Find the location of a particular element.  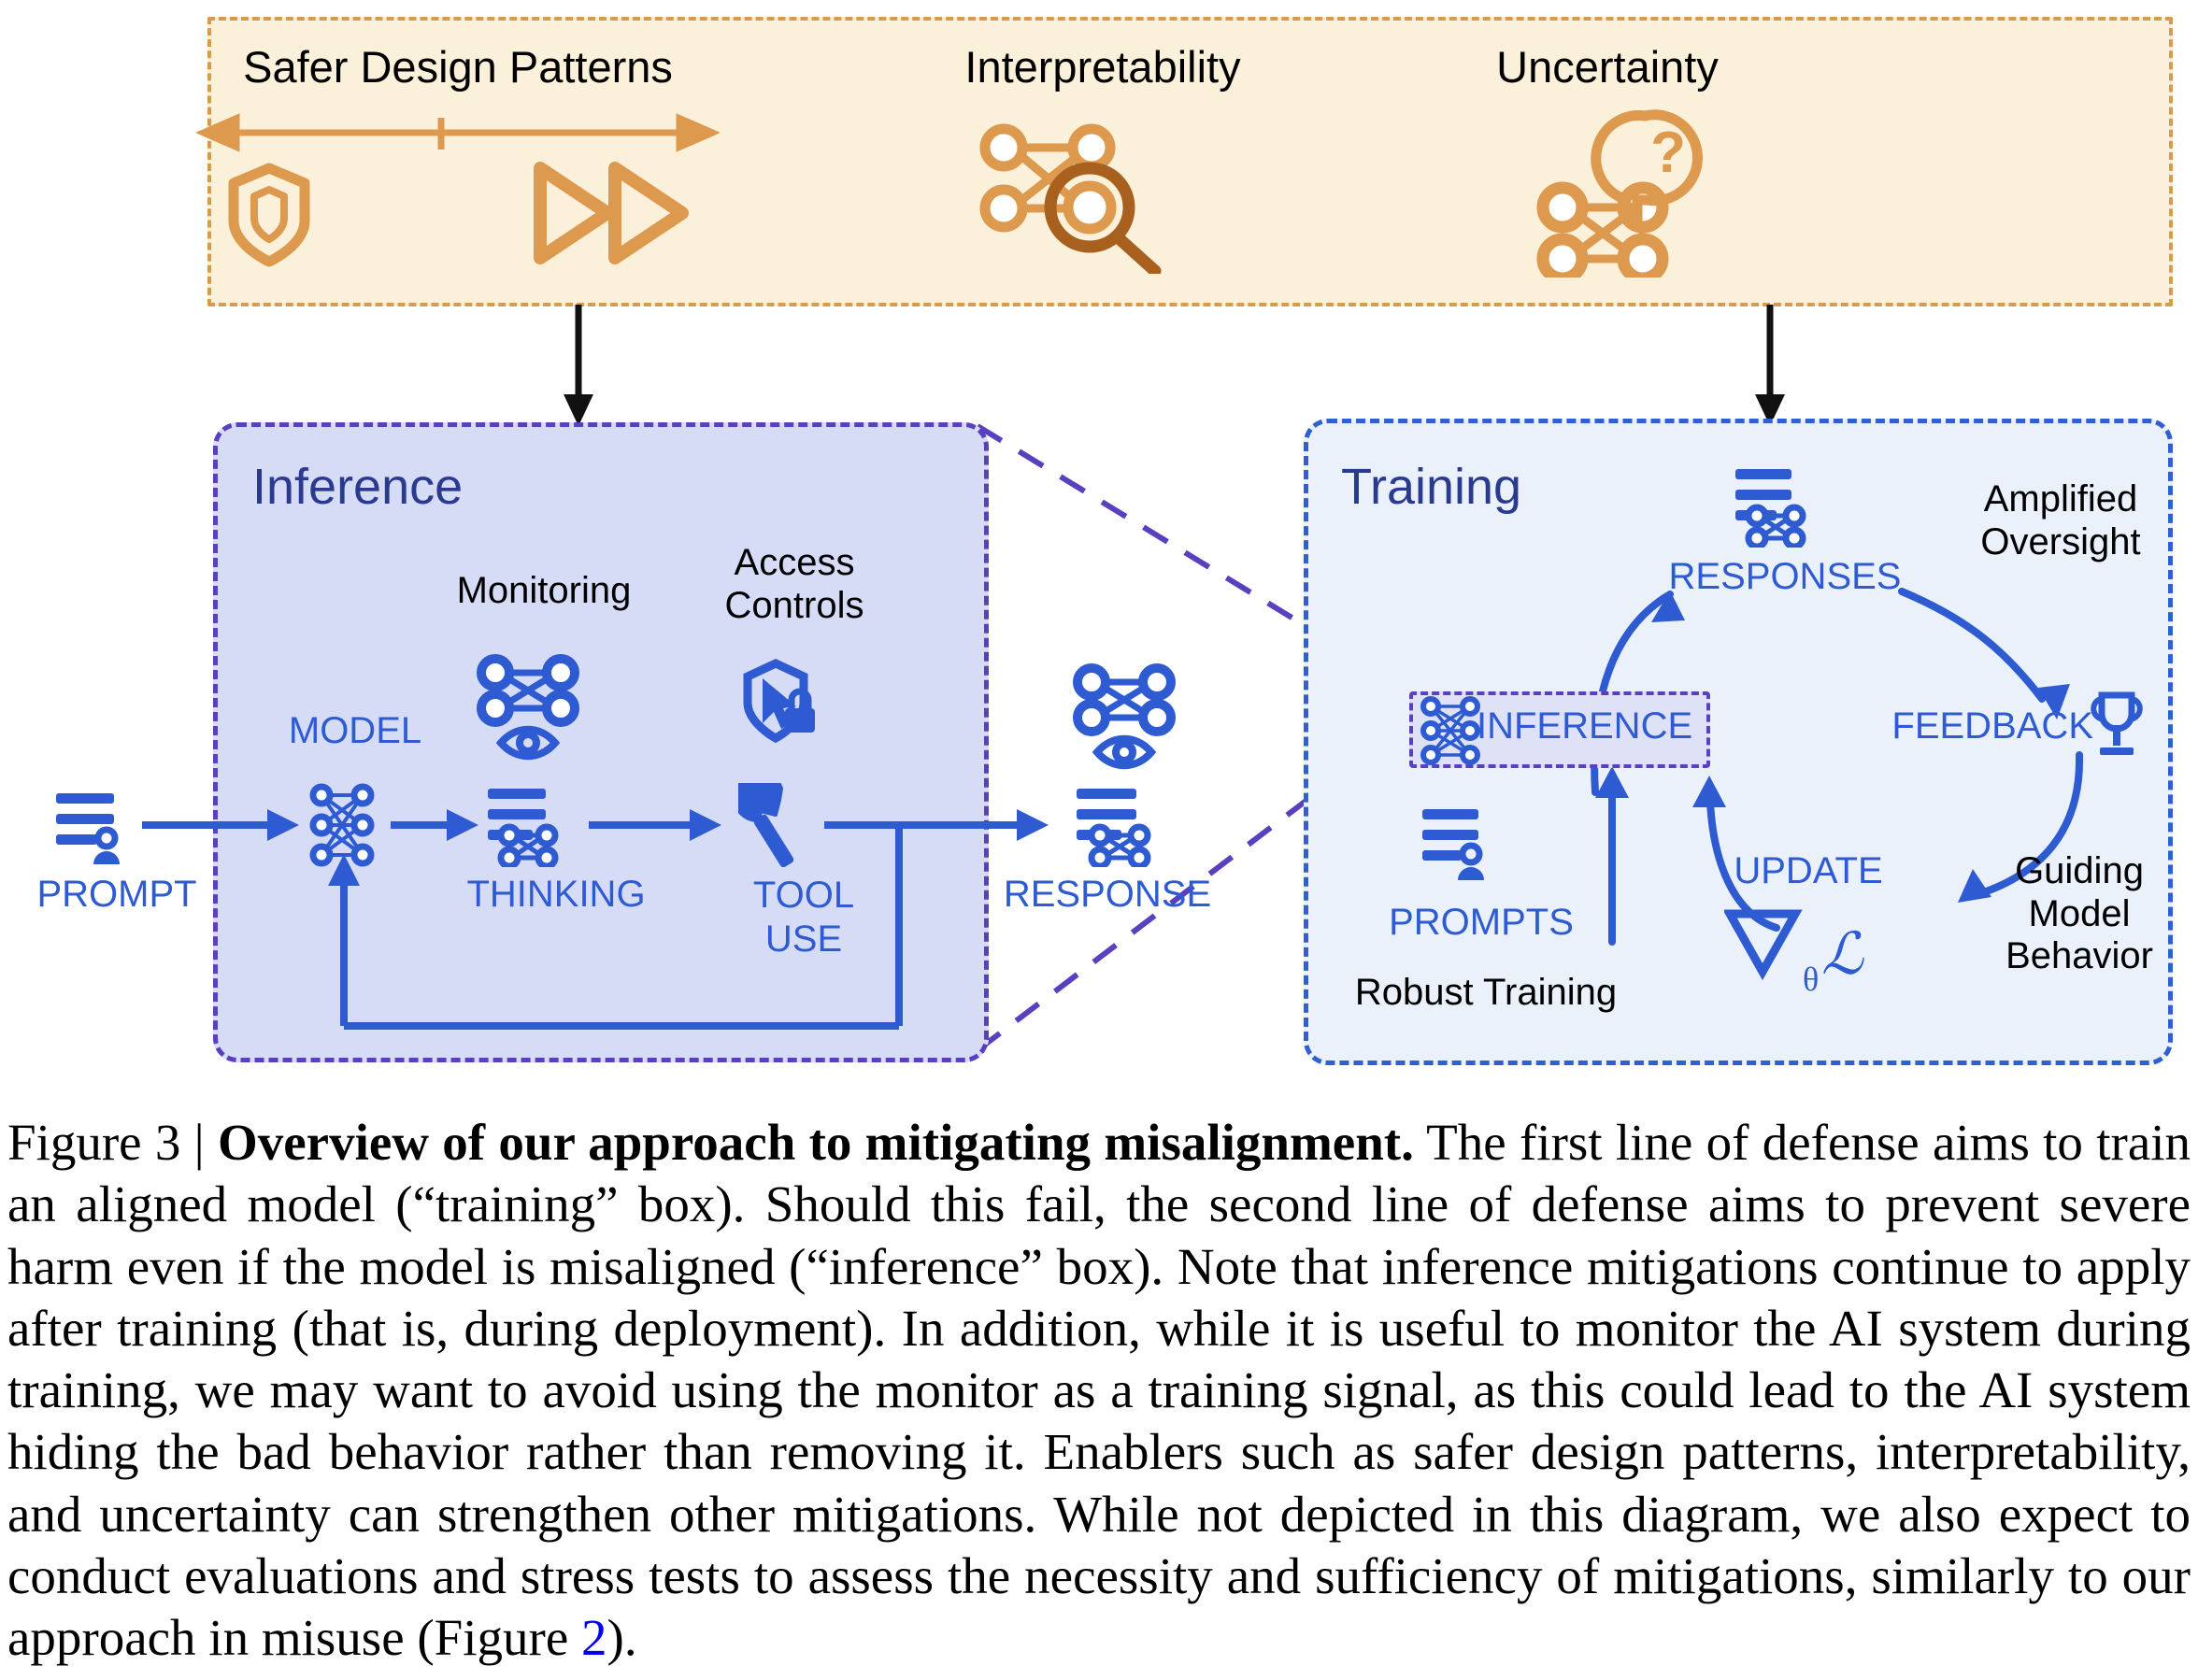

svg-text: θ is located at coordinates (1811, 977).